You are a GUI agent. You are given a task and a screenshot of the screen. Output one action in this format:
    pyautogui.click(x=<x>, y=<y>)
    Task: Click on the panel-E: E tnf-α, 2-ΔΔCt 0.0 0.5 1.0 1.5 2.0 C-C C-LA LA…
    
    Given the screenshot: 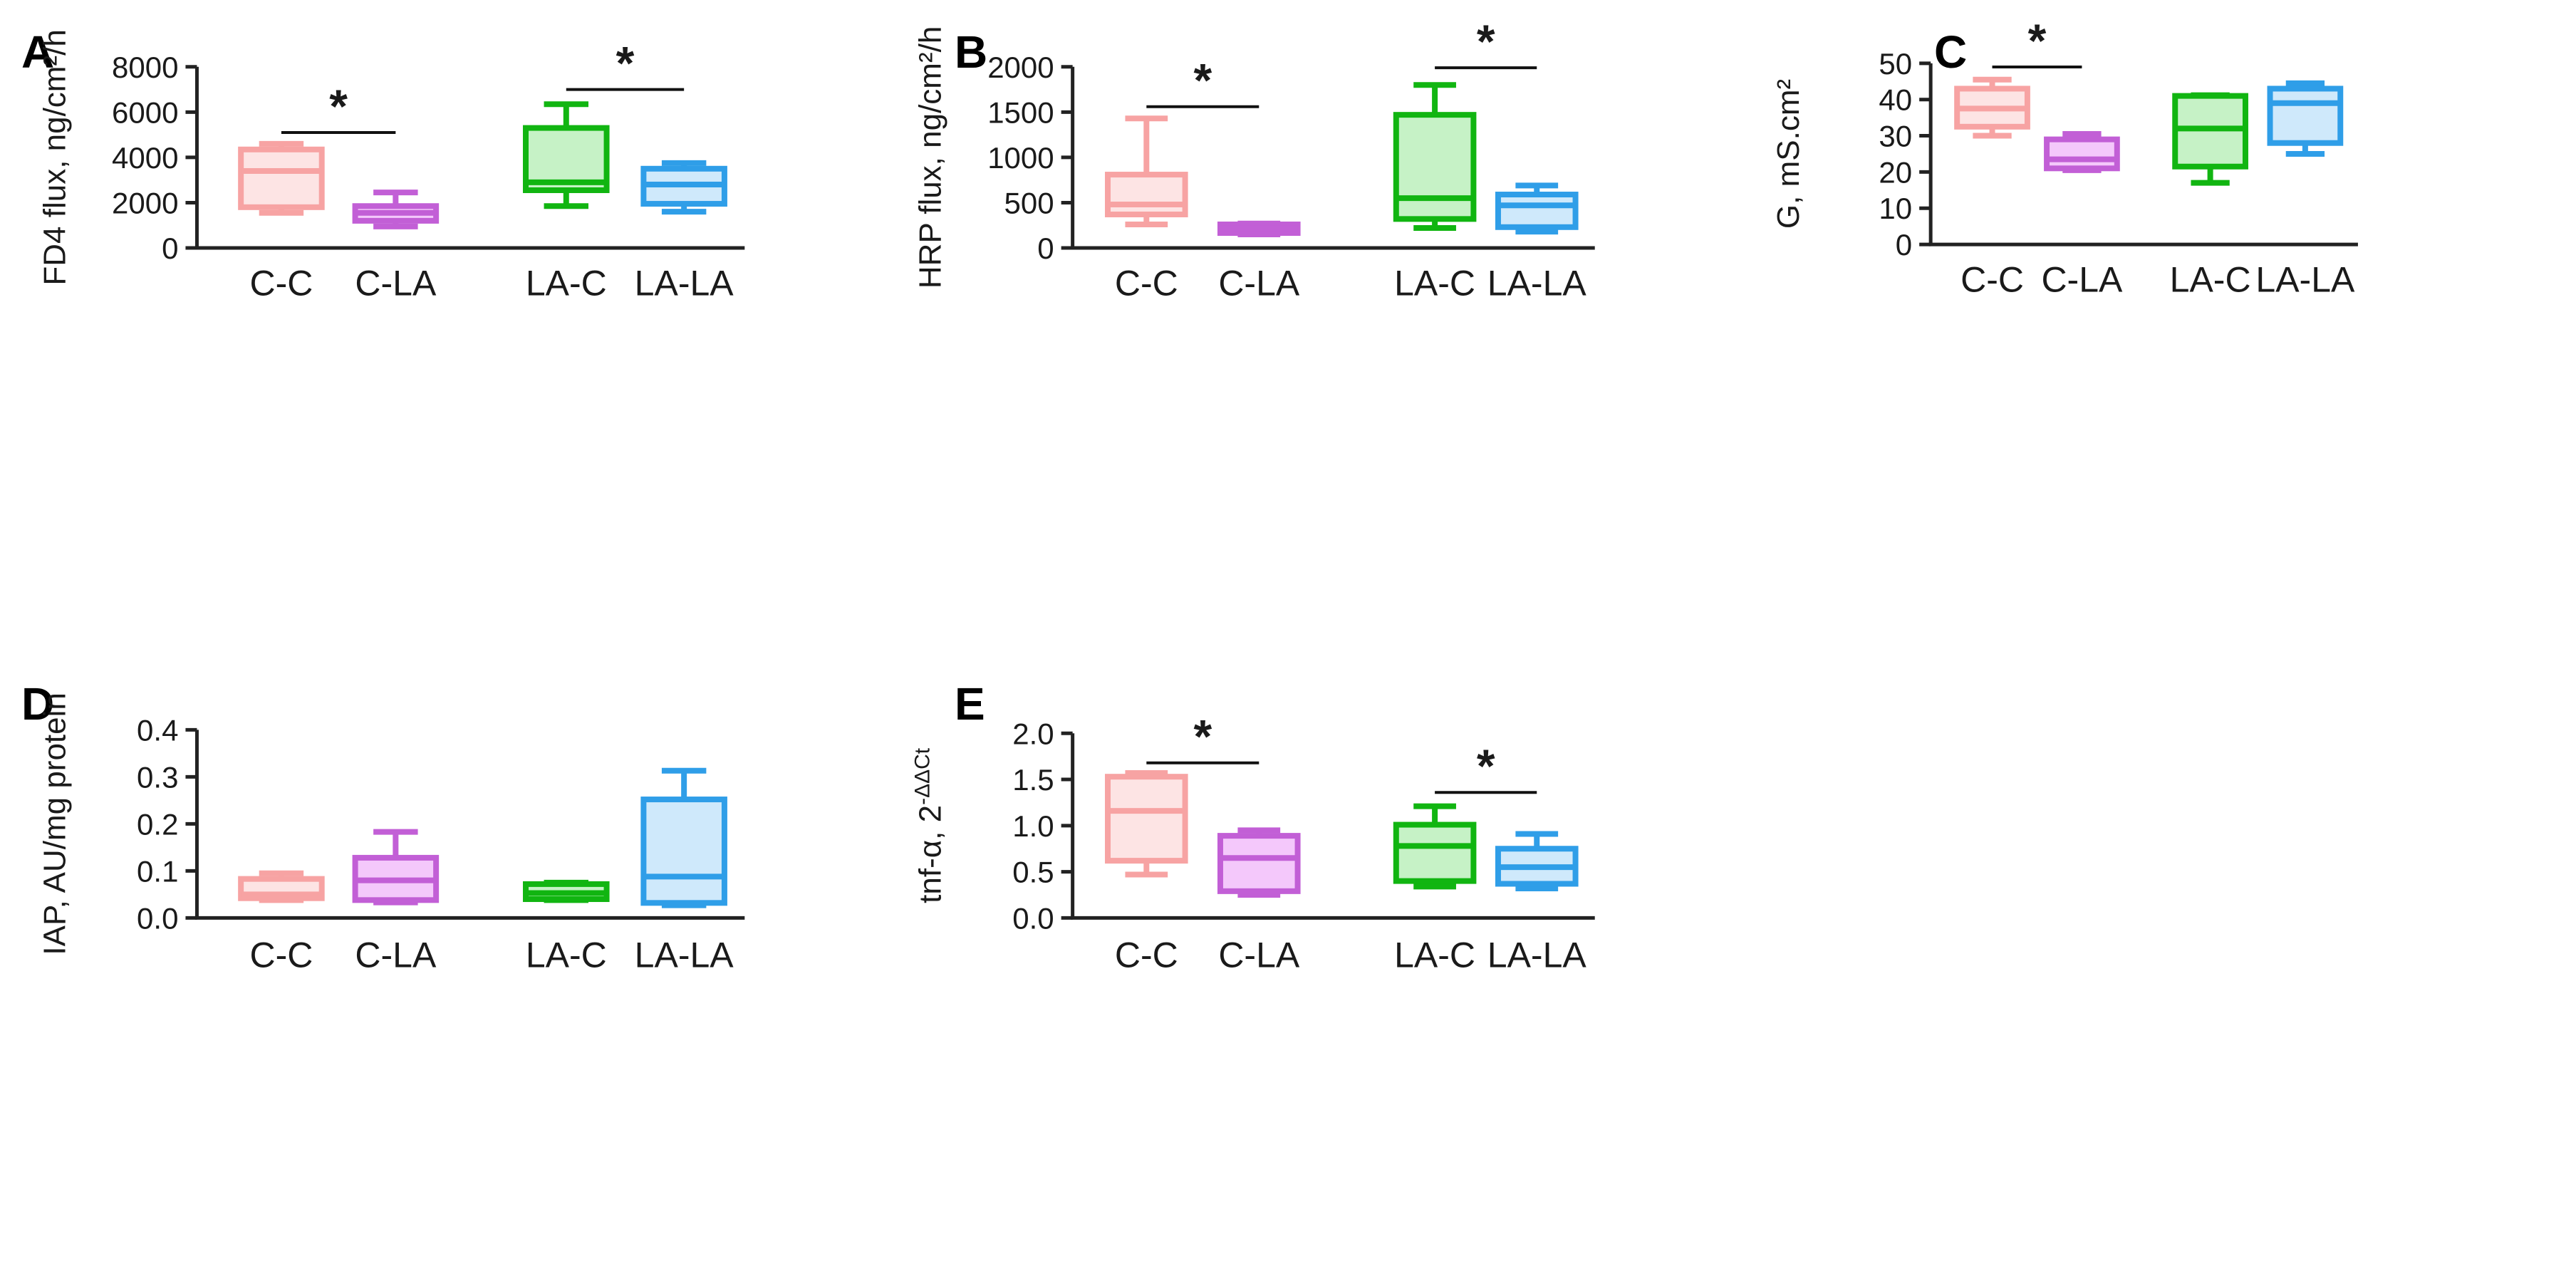 What is the action you would take?
    pyautogui.click(x=1253, y=826)
    